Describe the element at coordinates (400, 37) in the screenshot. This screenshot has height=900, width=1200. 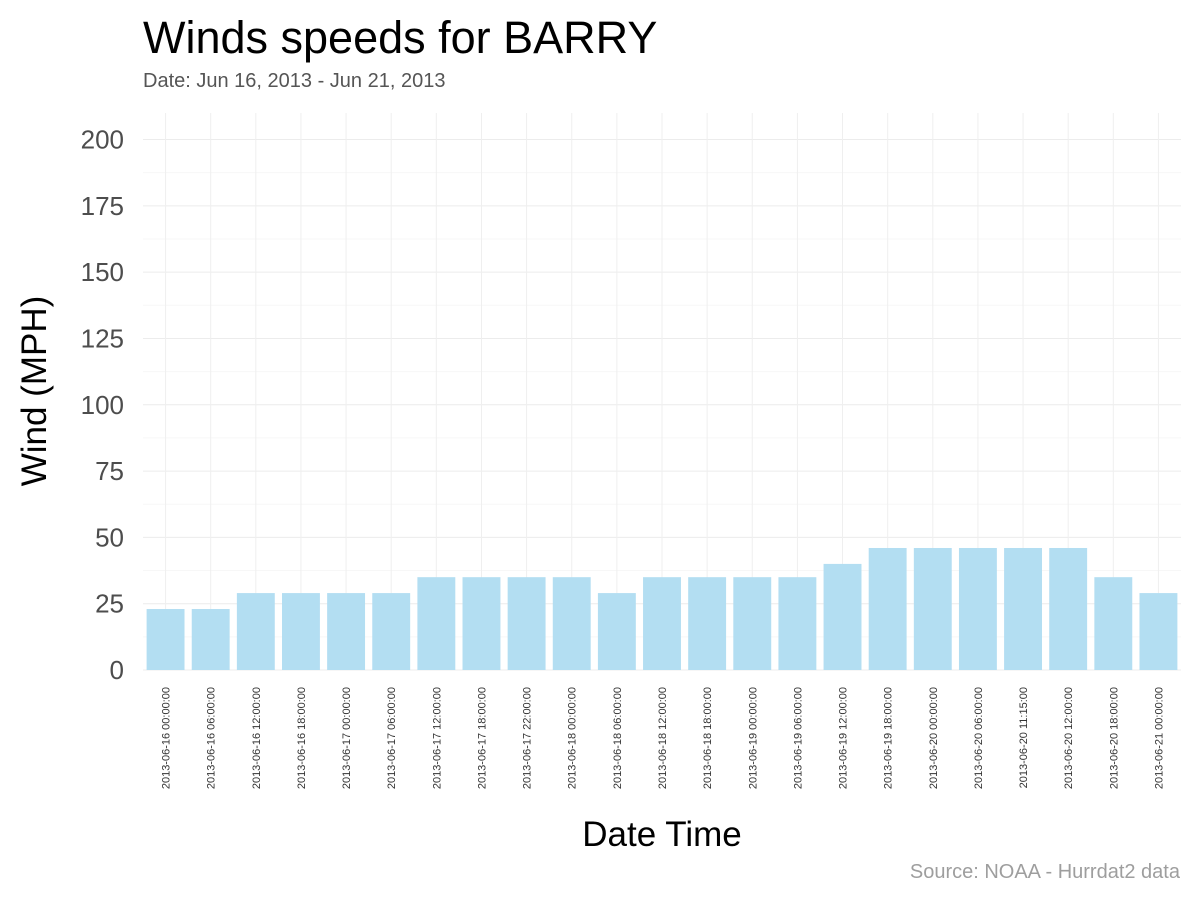
I see `chart-title: Winds speeds for BARRY` at that location.